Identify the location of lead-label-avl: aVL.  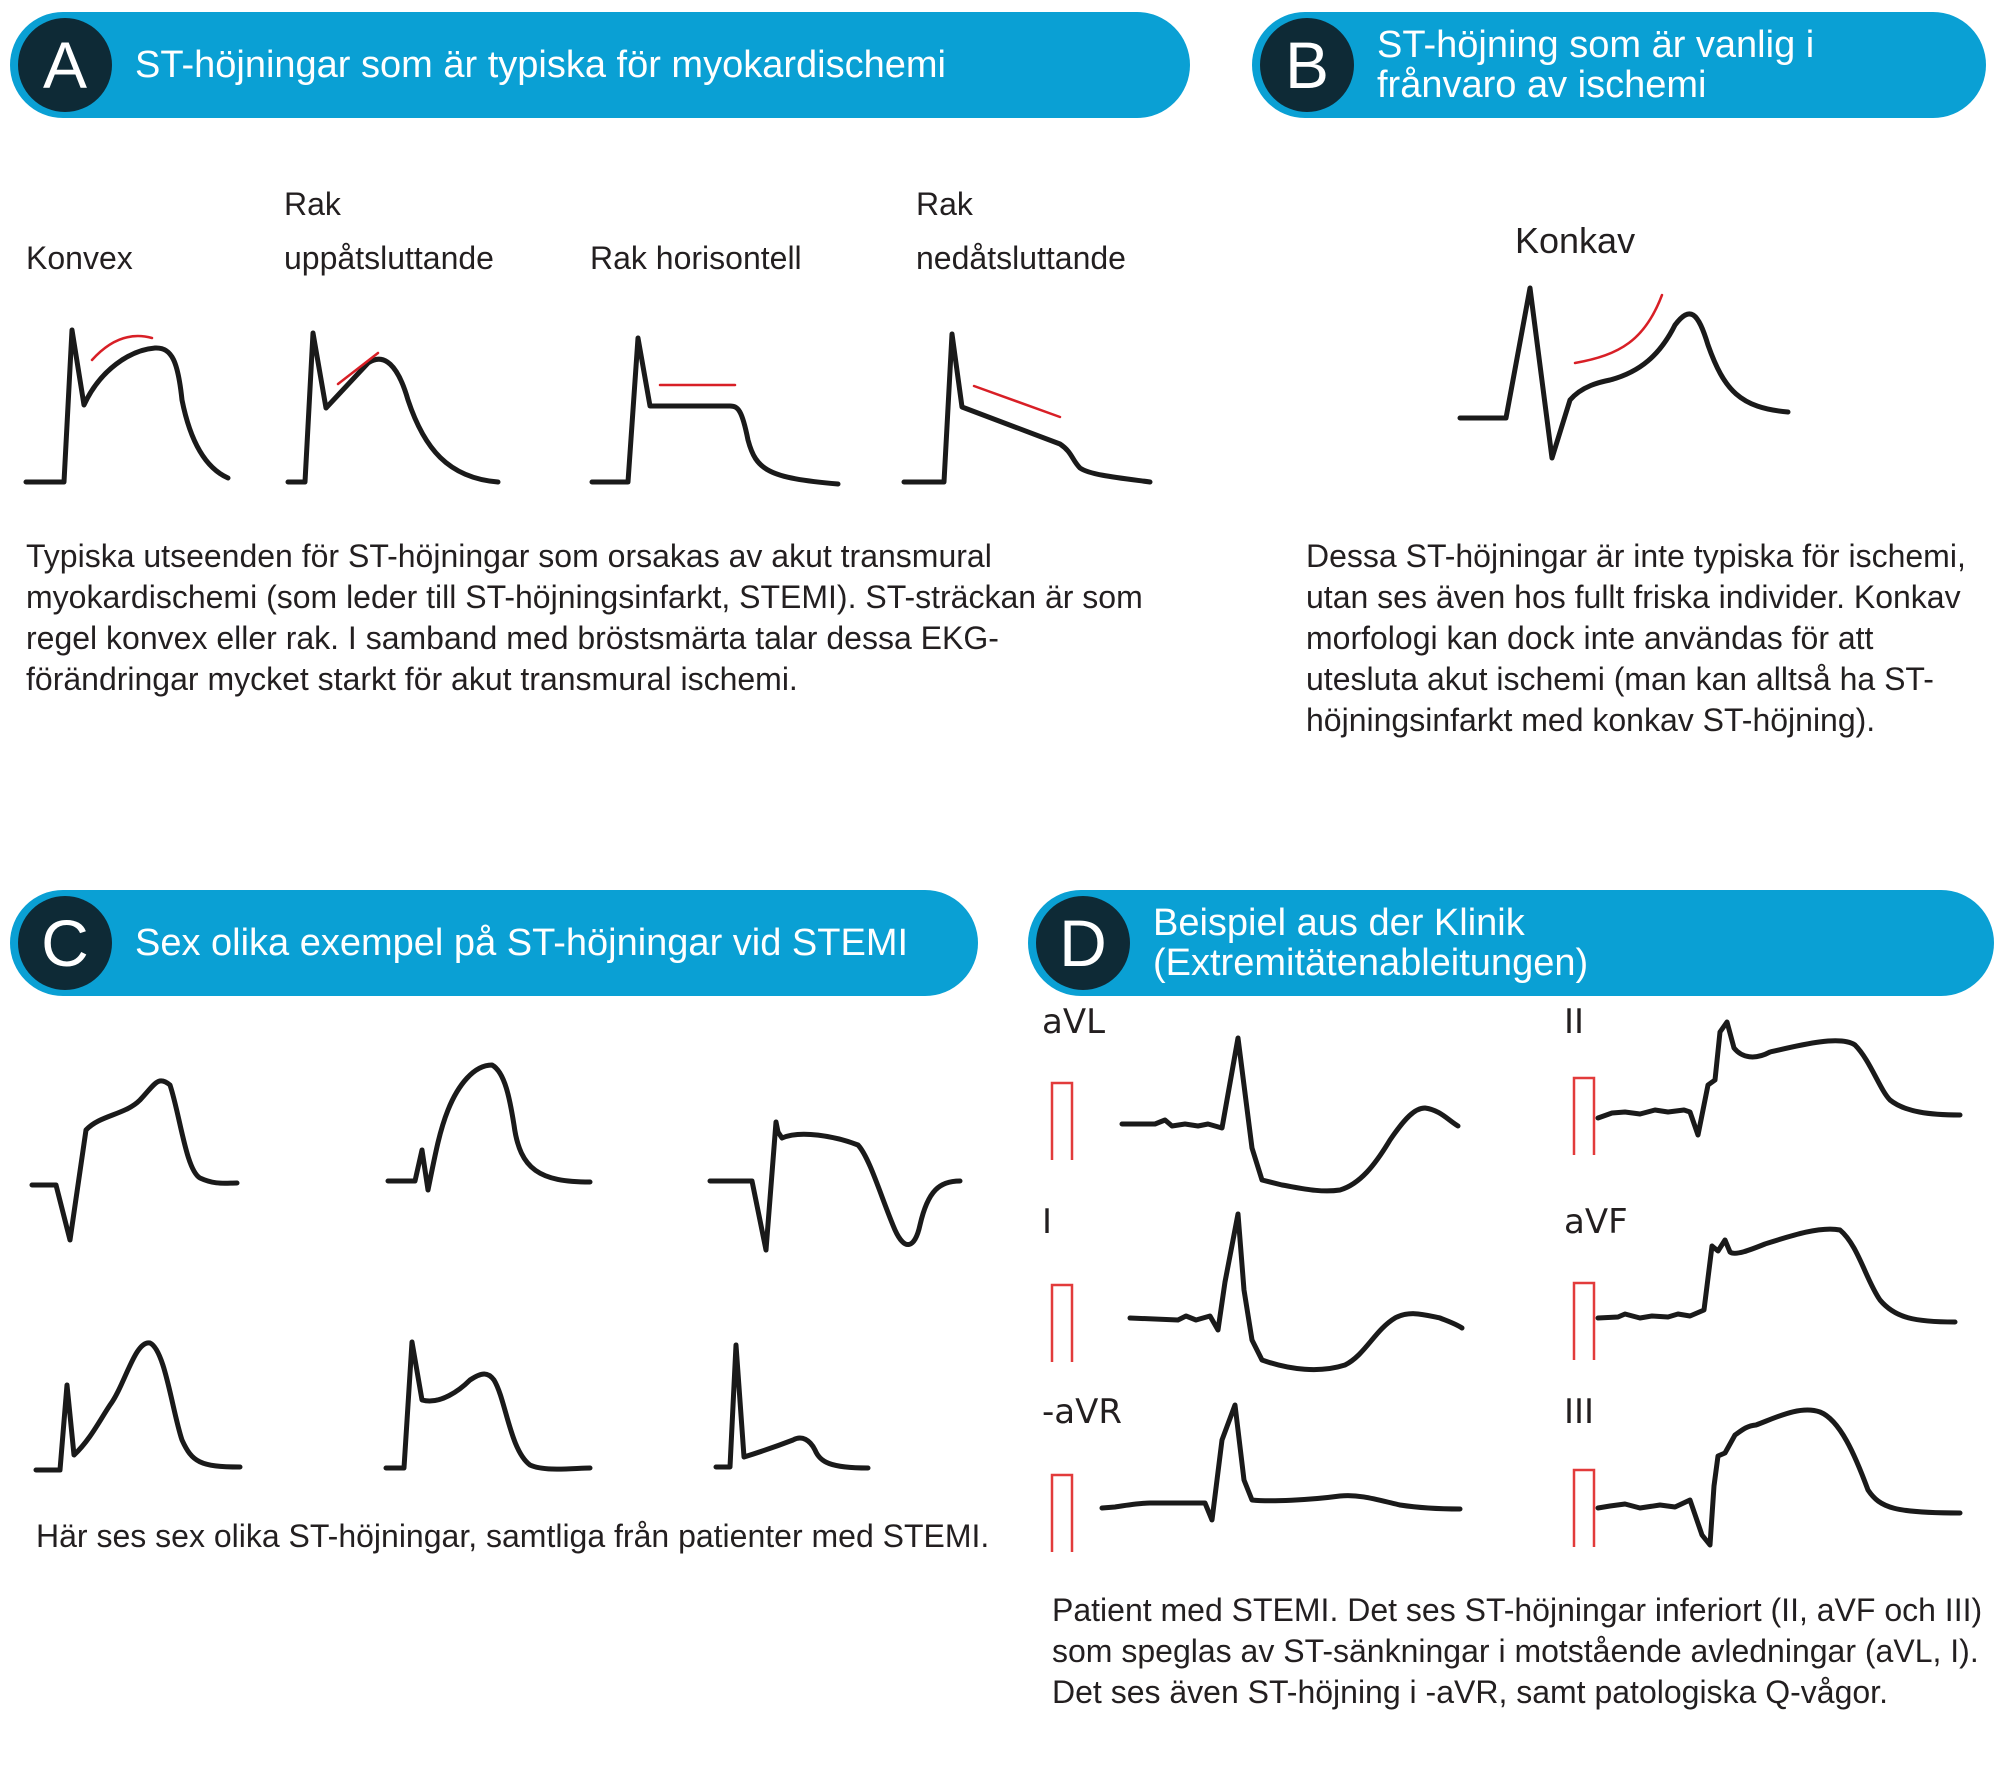
(1074, 1022).